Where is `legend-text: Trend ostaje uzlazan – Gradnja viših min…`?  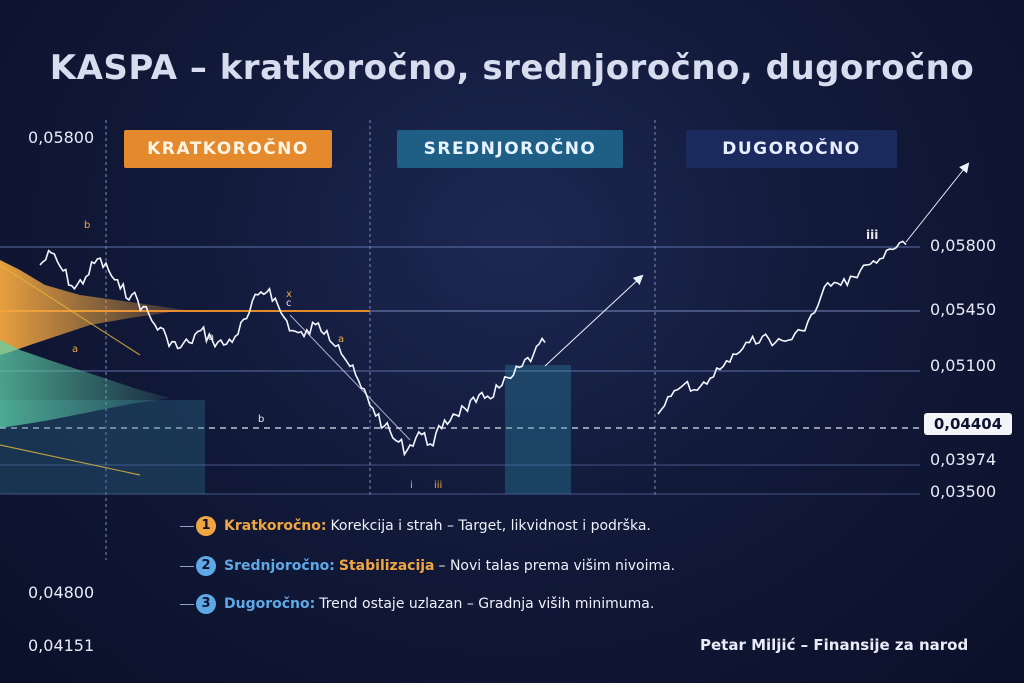 legend-text: Trend ostaje uzlazan – Gradnja viših min… is located at coordinates (487, 604).